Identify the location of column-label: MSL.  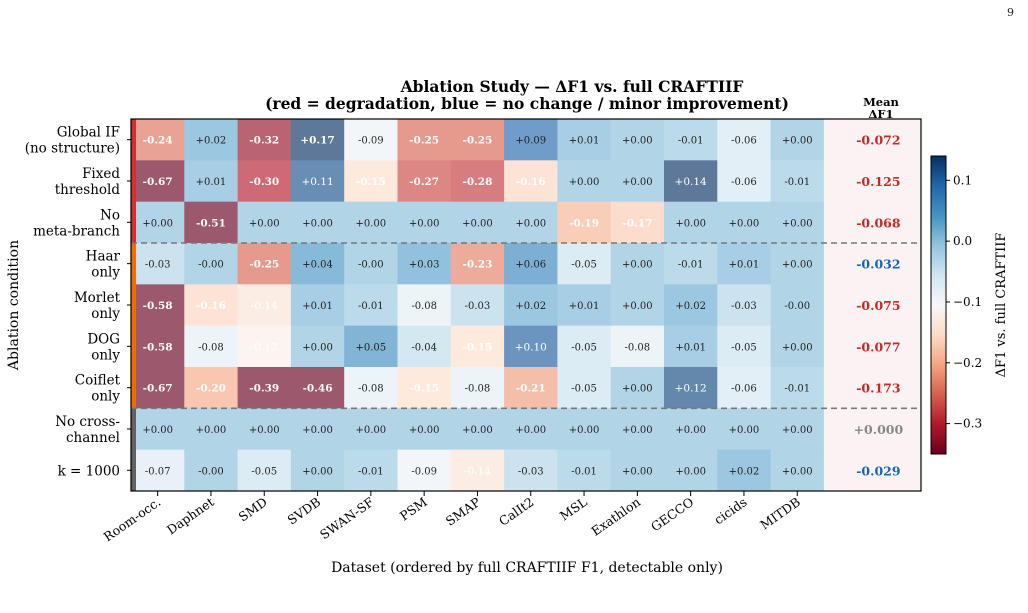
(573, 508).